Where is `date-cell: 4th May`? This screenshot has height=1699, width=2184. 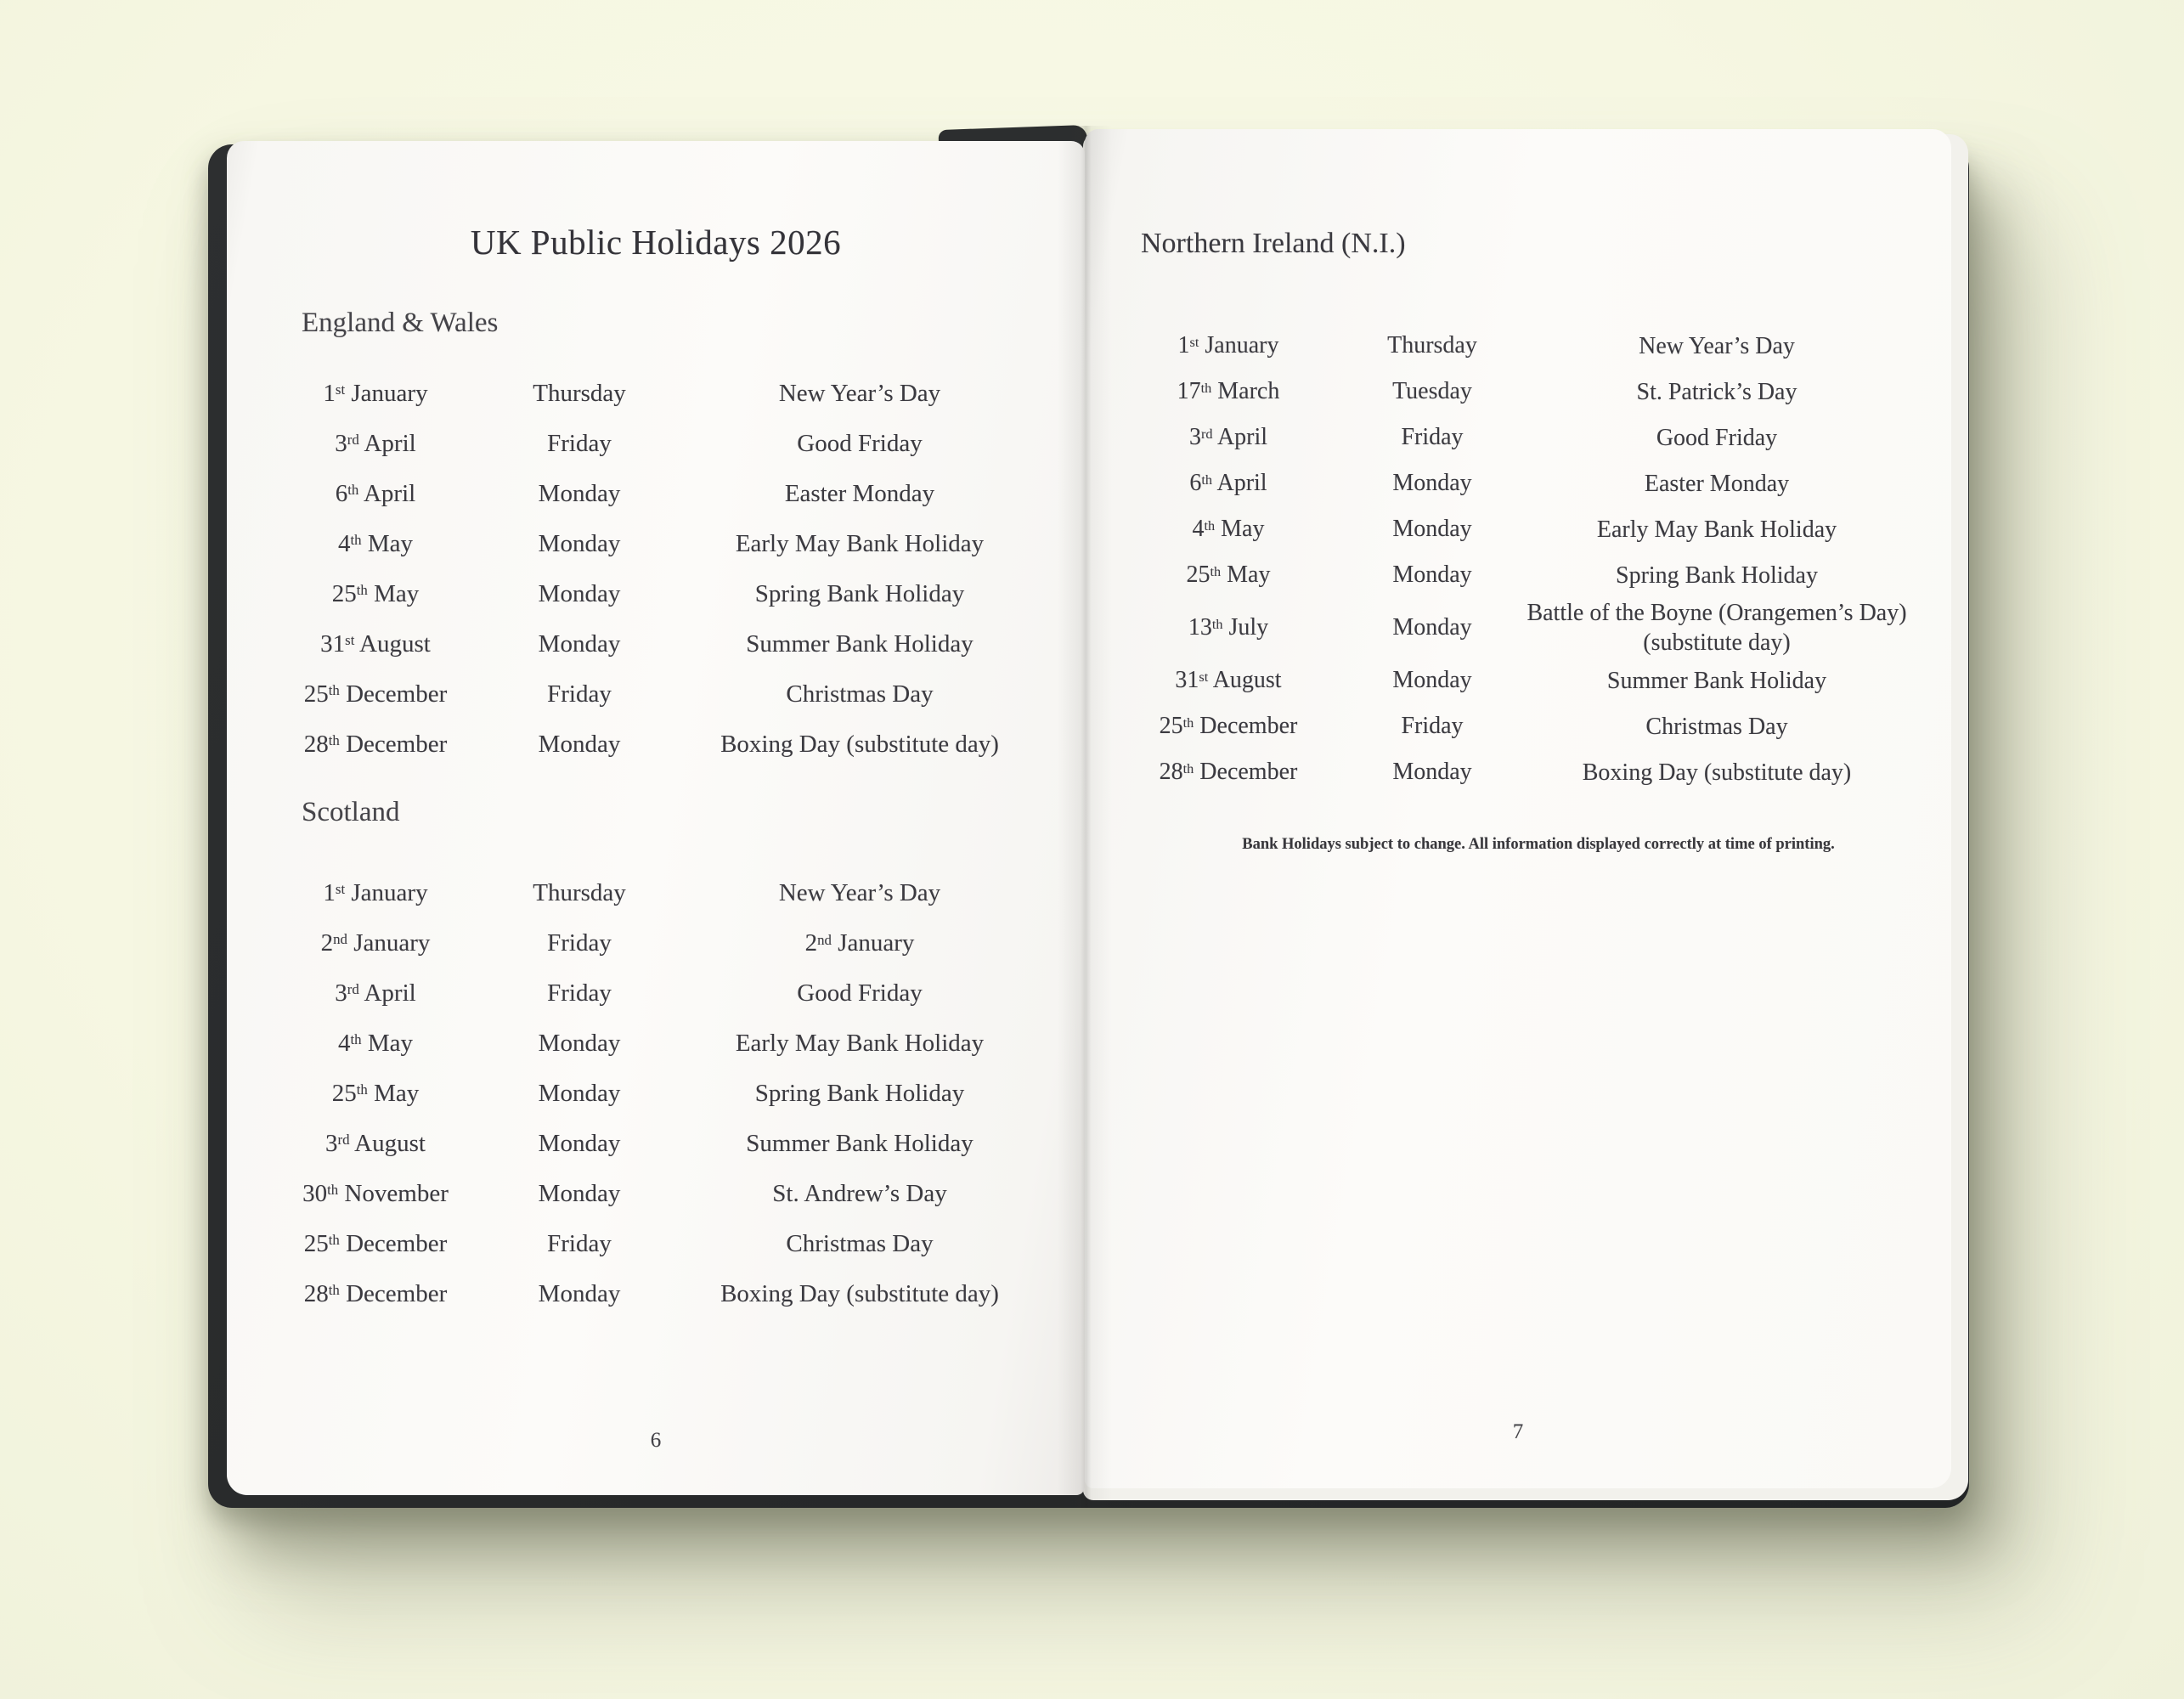
date-cell: 4th May is located at coordinates (376, 543).